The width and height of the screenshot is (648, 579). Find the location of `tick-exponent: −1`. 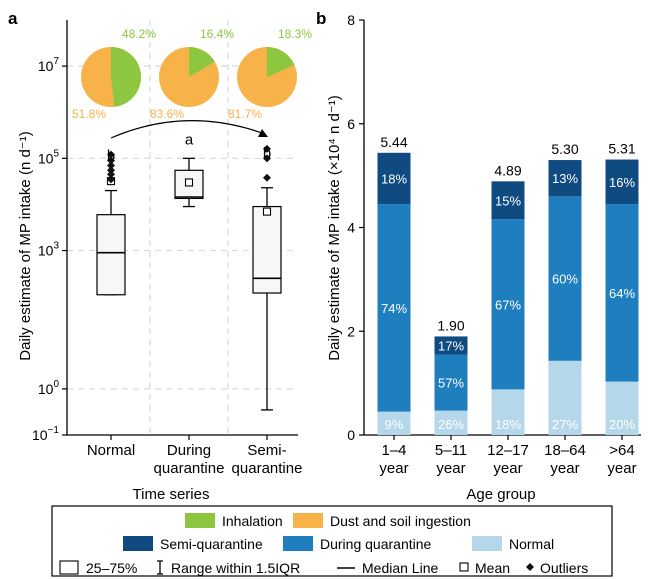

tick-exponent: −1 is located at coordinates (54, 430).